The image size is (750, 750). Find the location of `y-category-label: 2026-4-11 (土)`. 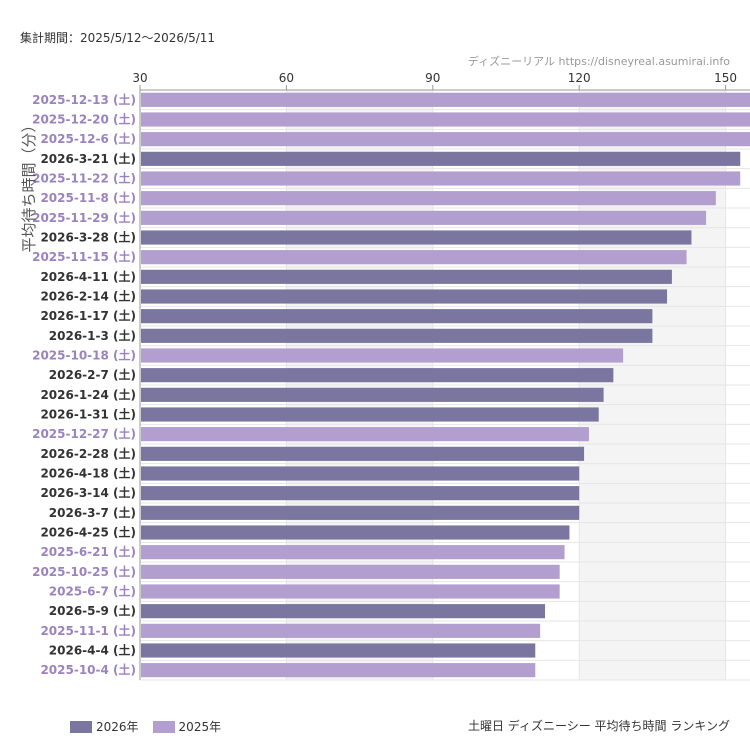

y-category-label: 2026-4-11 (土) is located at coordinates (88, 276).